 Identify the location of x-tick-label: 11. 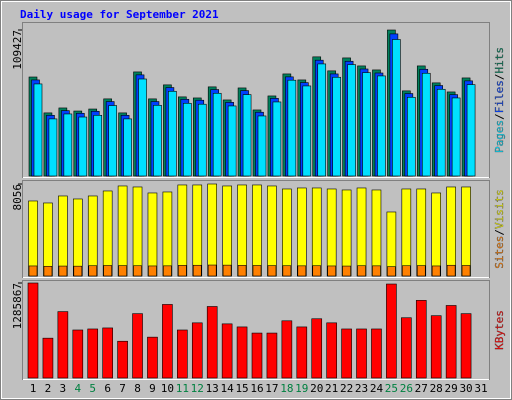
(182, 388).